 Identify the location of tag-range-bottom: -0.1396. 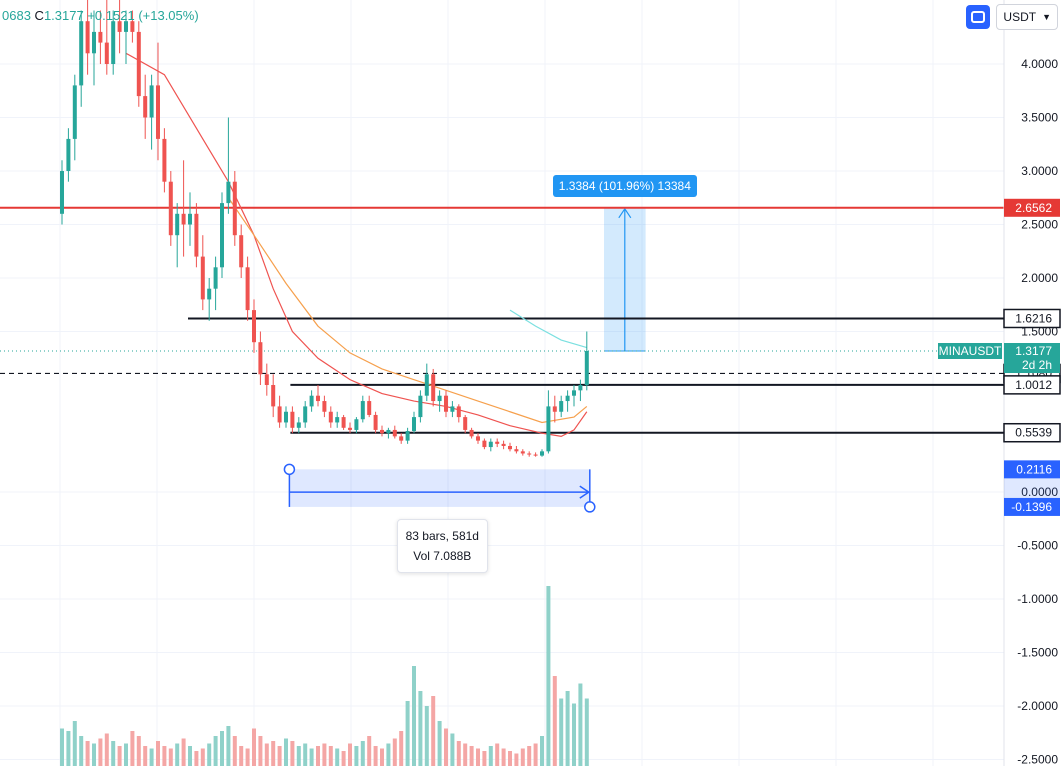
(1031, 507).